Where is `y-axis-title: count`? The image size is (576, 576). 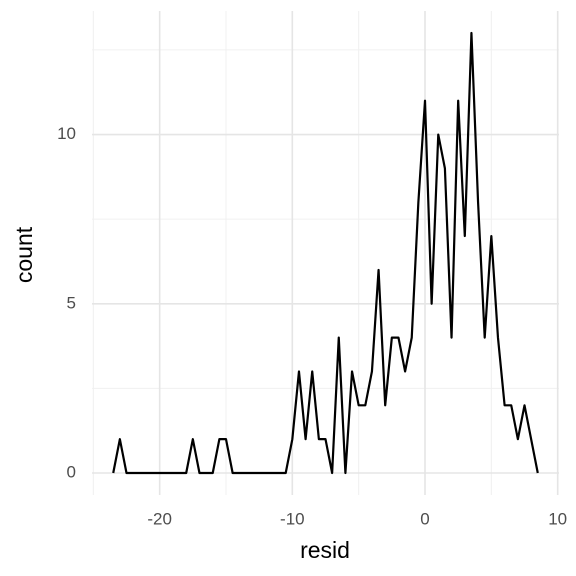 y-axis-title: count is located at coordinates (24, 254).